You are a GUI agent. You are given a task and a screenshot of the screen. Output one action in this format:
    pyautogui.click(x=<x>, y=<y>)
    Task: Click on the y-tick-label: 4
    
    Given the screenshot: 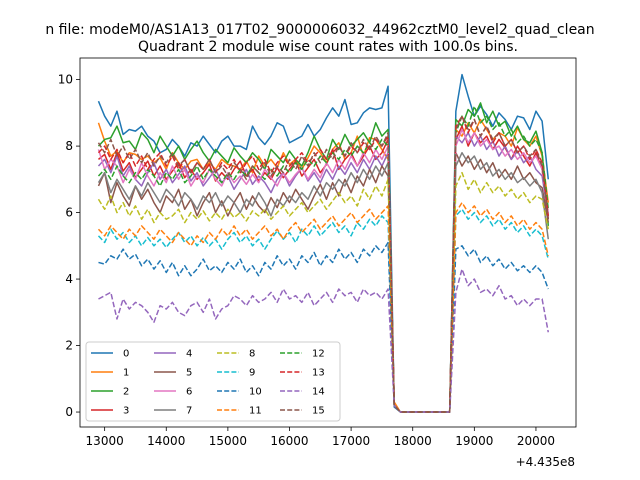 What is the action you would take?
    pyautogui.click(x=69, y=279)
    